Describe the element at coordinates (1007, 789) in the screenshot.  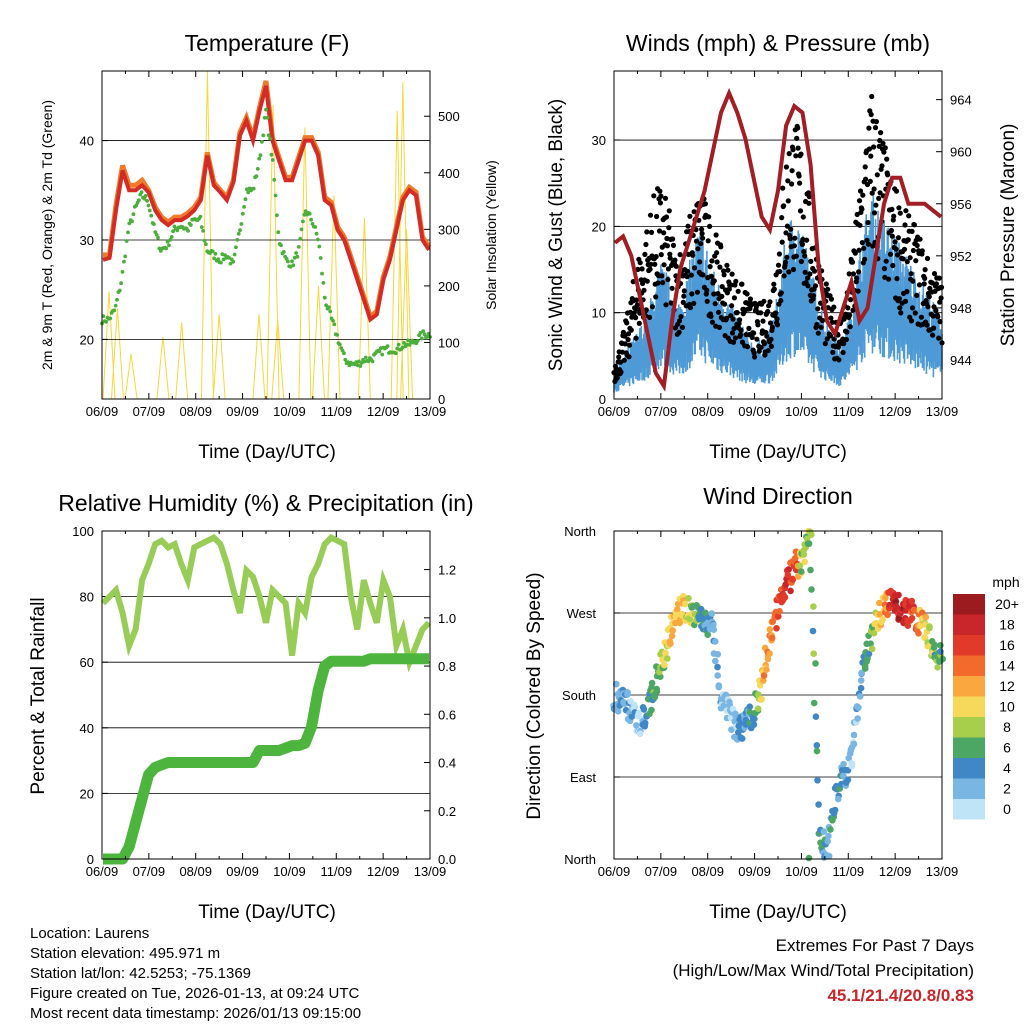
I see `legend-label: 2` at that location.